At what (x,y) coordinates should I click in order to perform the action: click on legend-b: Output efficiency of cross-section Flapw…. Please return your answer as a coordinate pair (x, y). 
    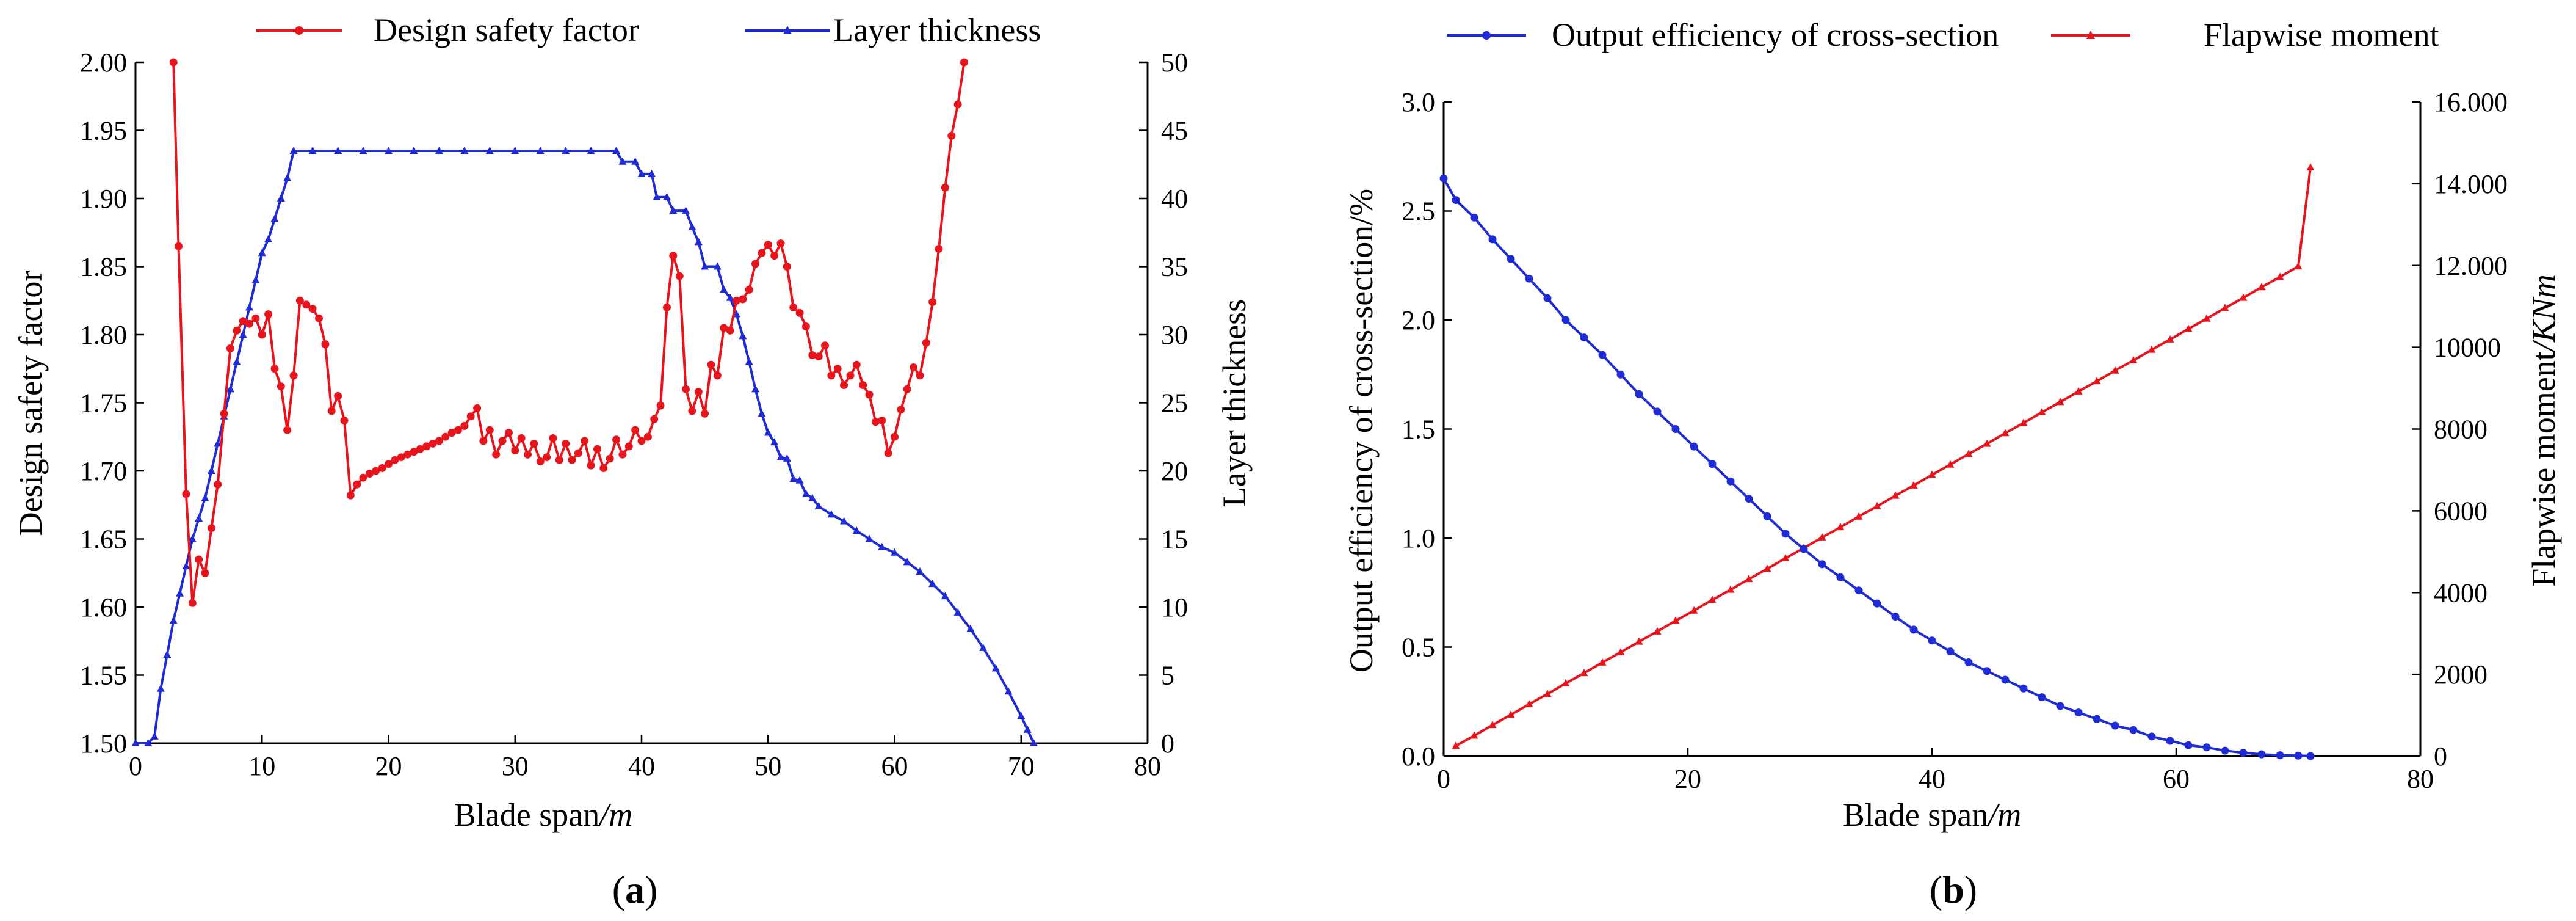
    Looking at the image, I should click on (1943, 34).